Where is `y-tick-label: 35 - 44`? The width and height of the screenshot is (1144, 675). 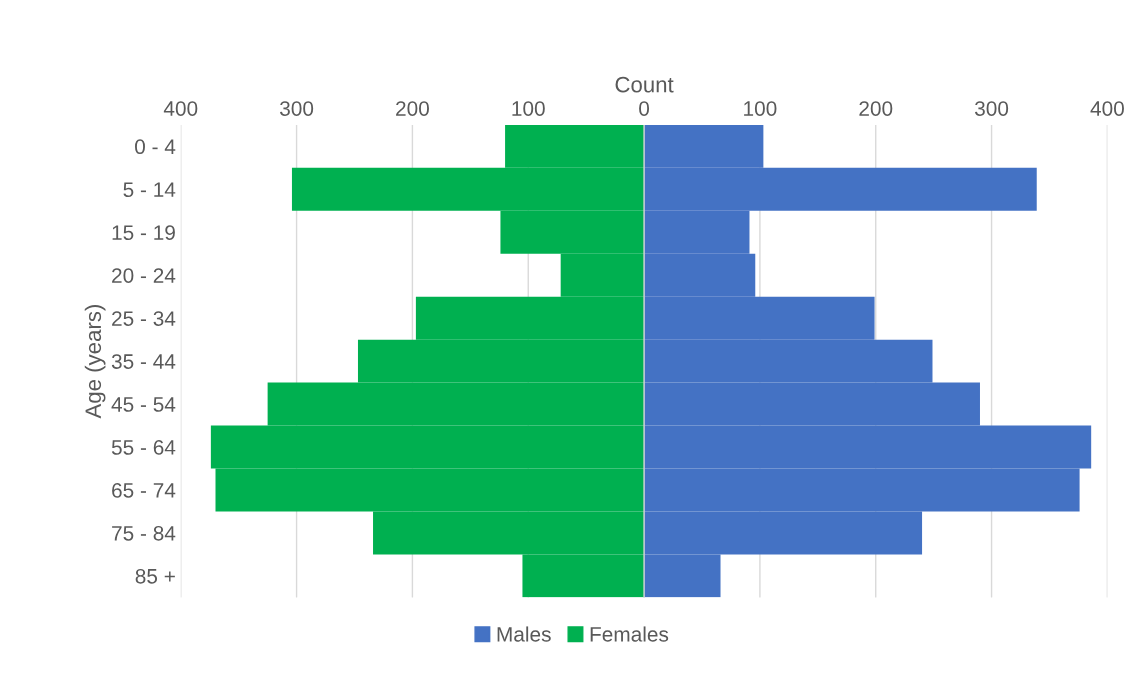 y-tick-label: 35 - 44 is located at coordinates (143, 361).